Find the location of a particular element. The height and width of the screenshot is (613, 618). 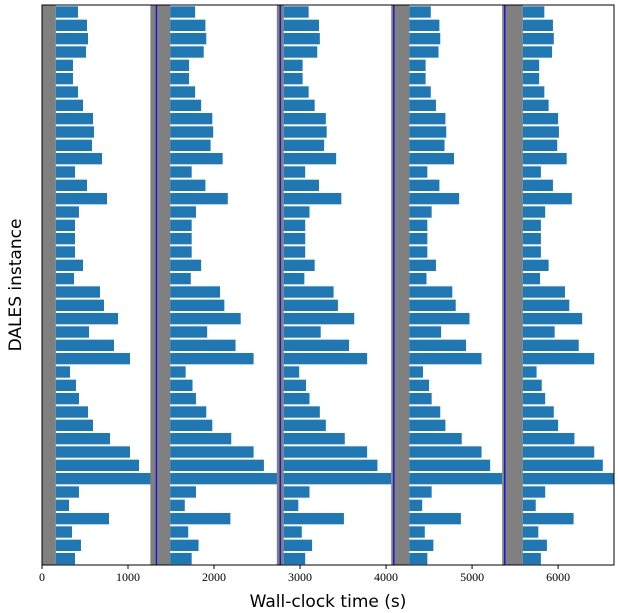

x-tick-label: 0 is located at coordinates (42, 577).